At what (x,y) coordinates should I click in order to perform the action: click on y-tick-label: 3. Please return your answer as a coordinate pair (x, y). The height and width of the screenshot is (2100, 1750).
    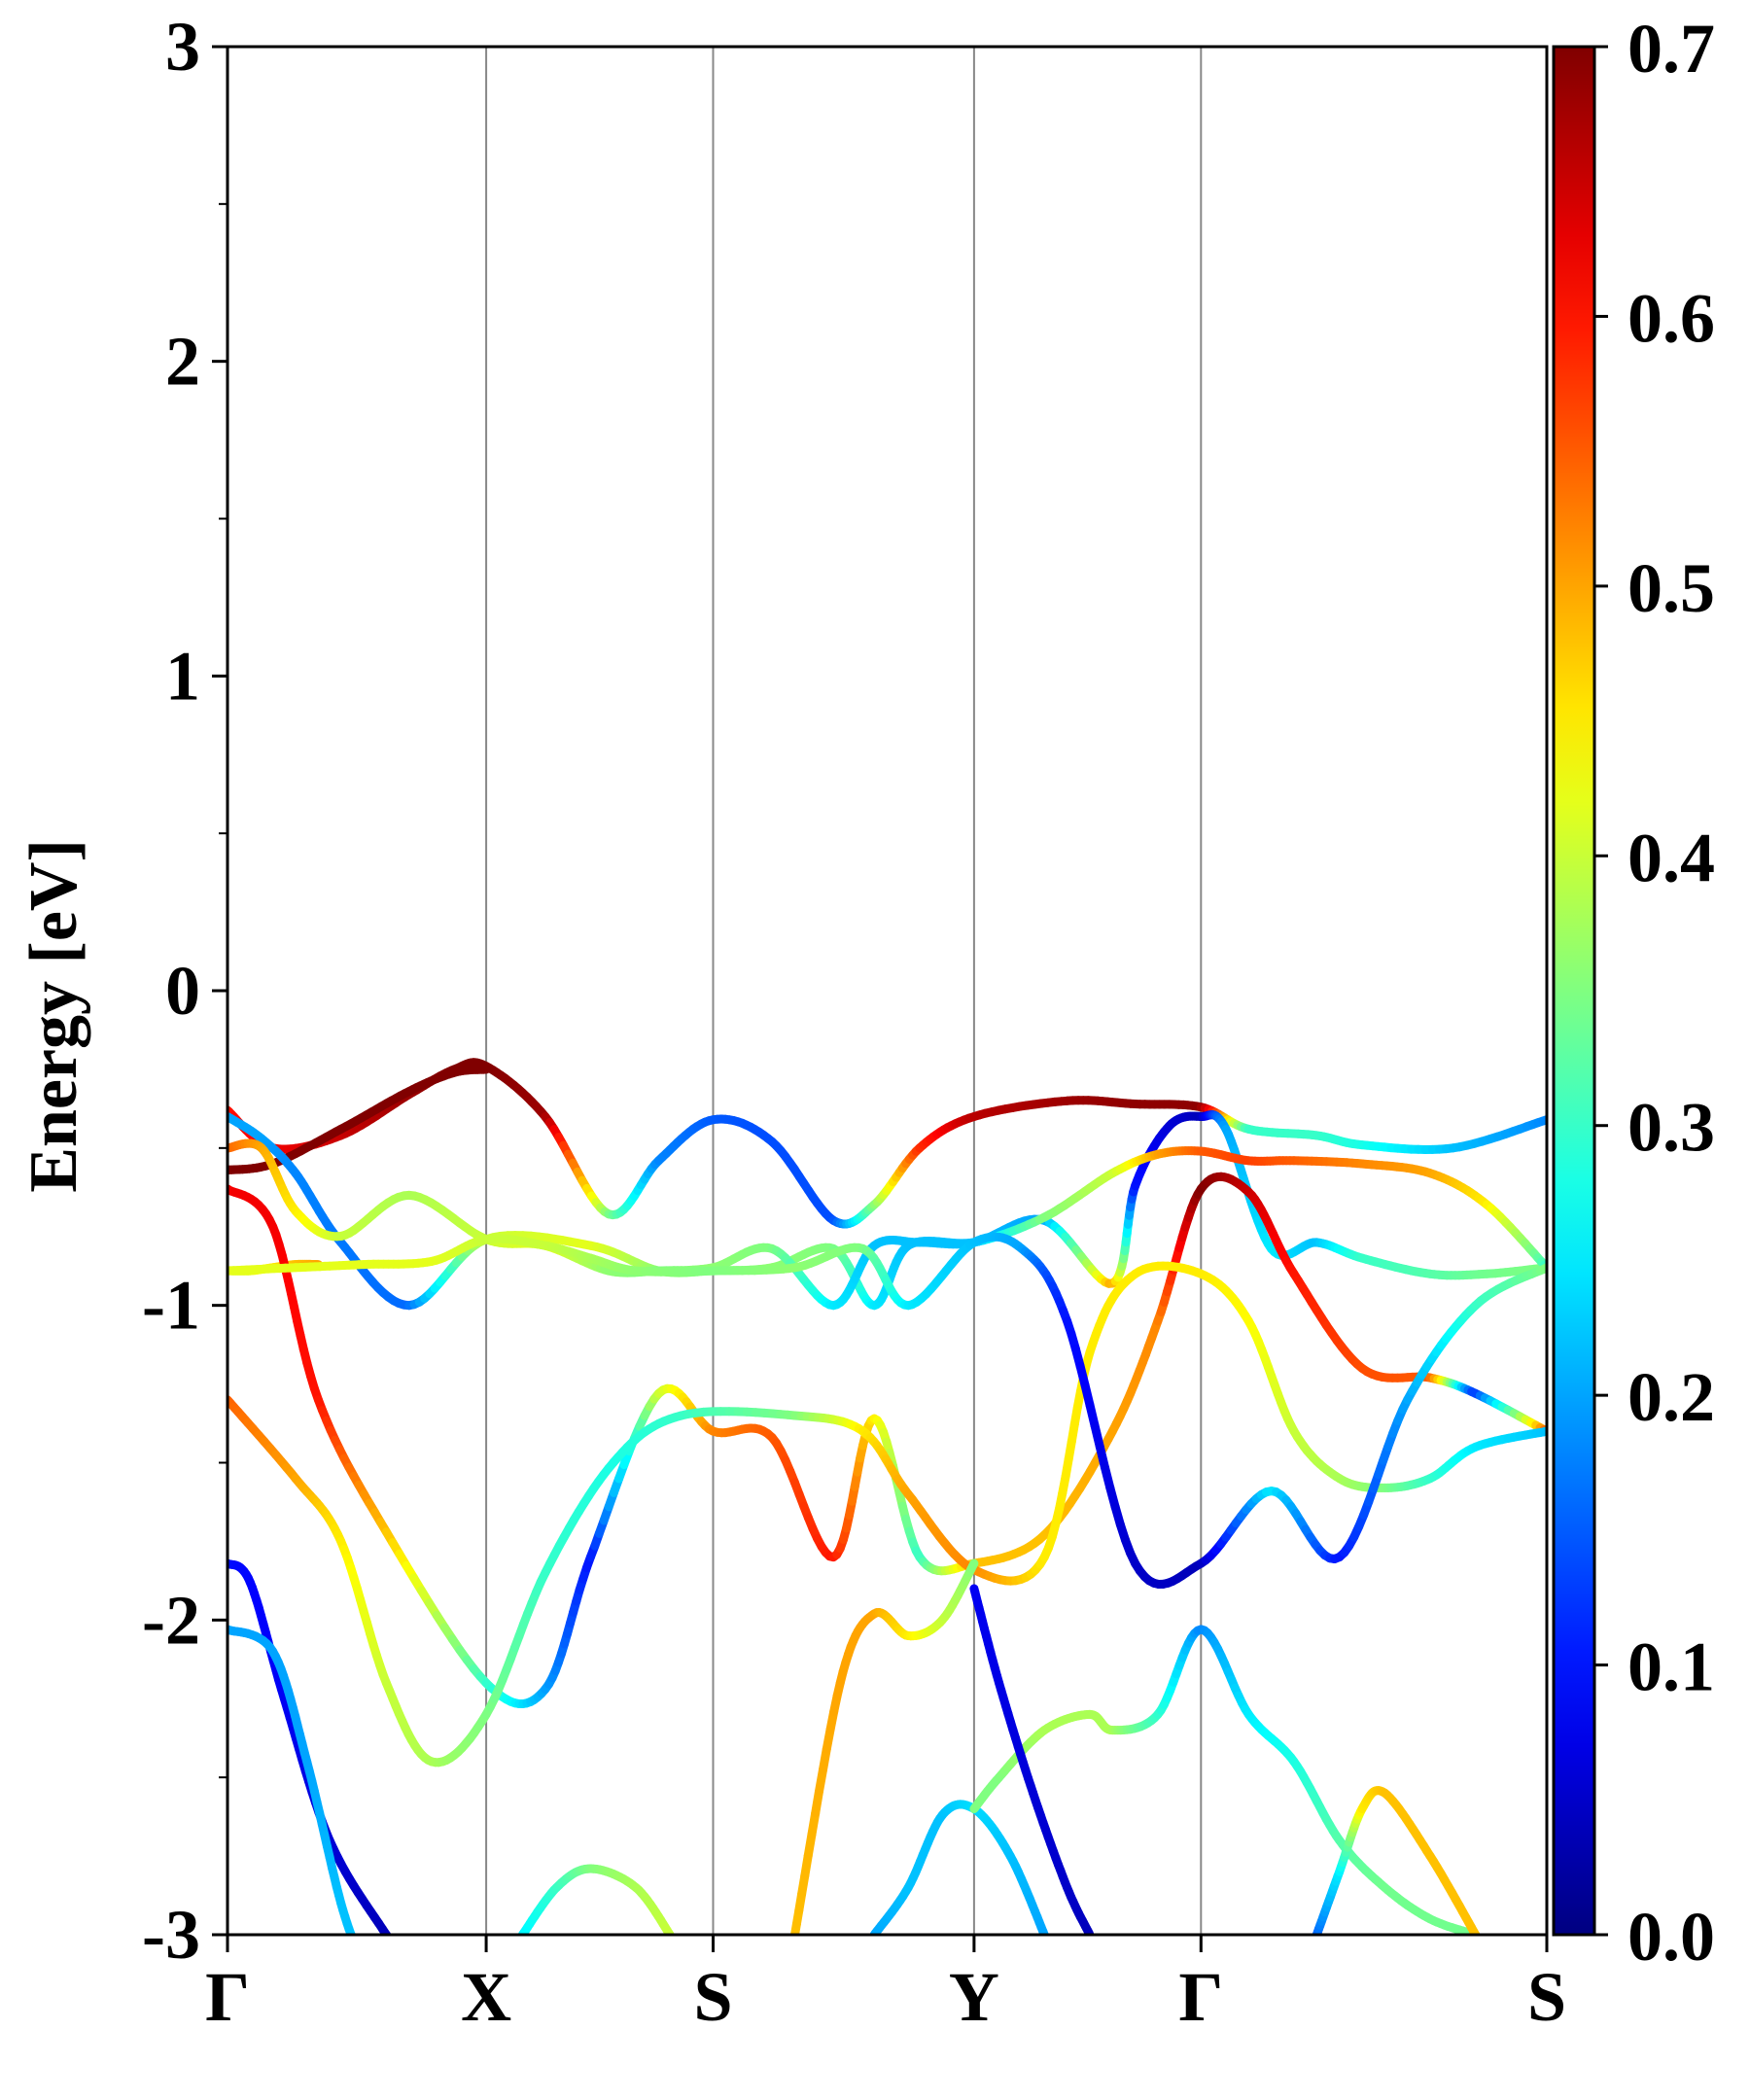
    Looking at the image, I should click on (182, 47).